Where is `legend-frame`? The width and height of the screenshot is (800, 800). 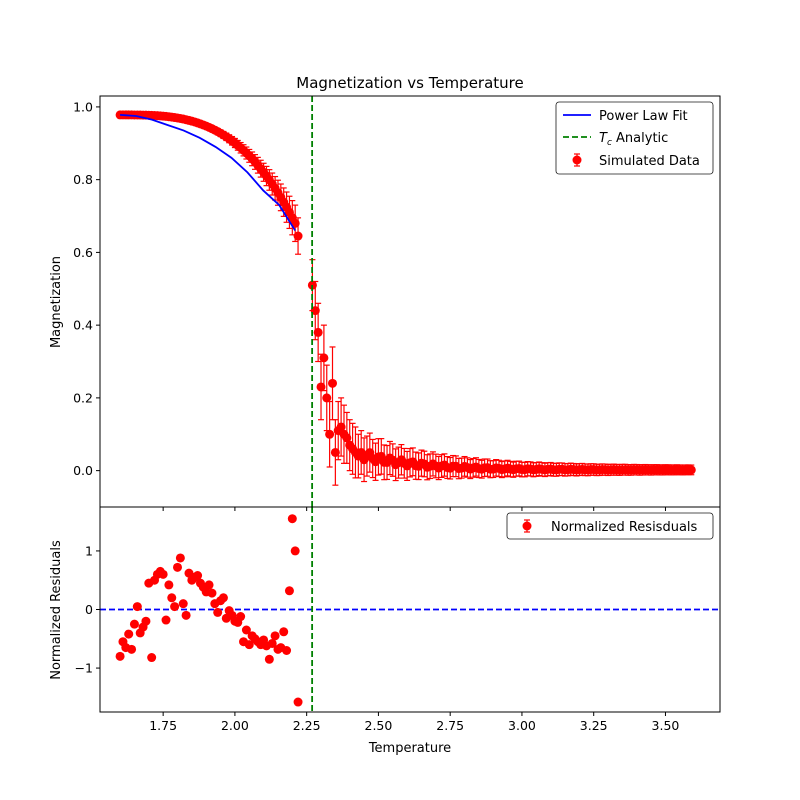 legend-frame is located at coordinates (634, 138).